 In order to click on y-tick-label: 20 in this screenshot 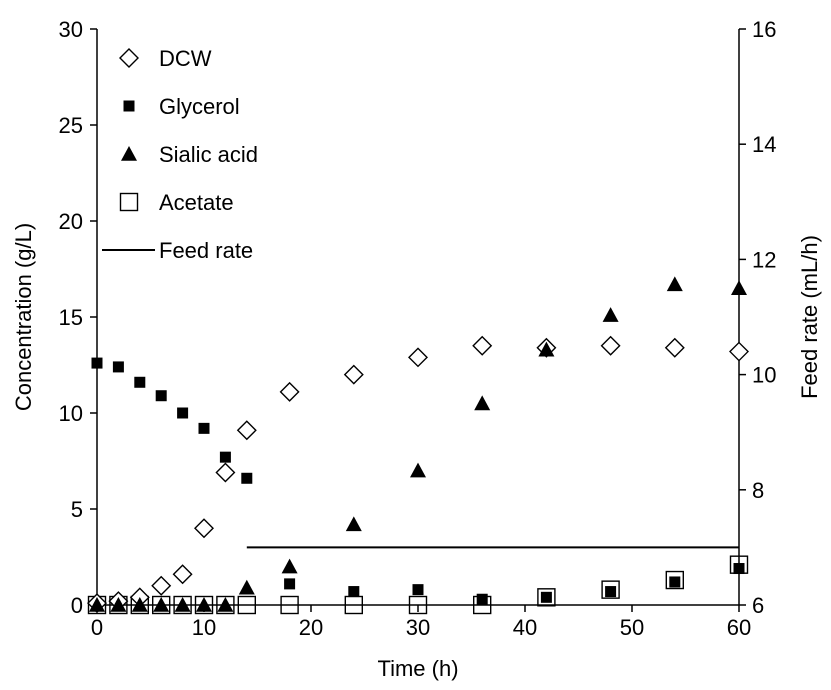, I will do `click(71, 221)`.